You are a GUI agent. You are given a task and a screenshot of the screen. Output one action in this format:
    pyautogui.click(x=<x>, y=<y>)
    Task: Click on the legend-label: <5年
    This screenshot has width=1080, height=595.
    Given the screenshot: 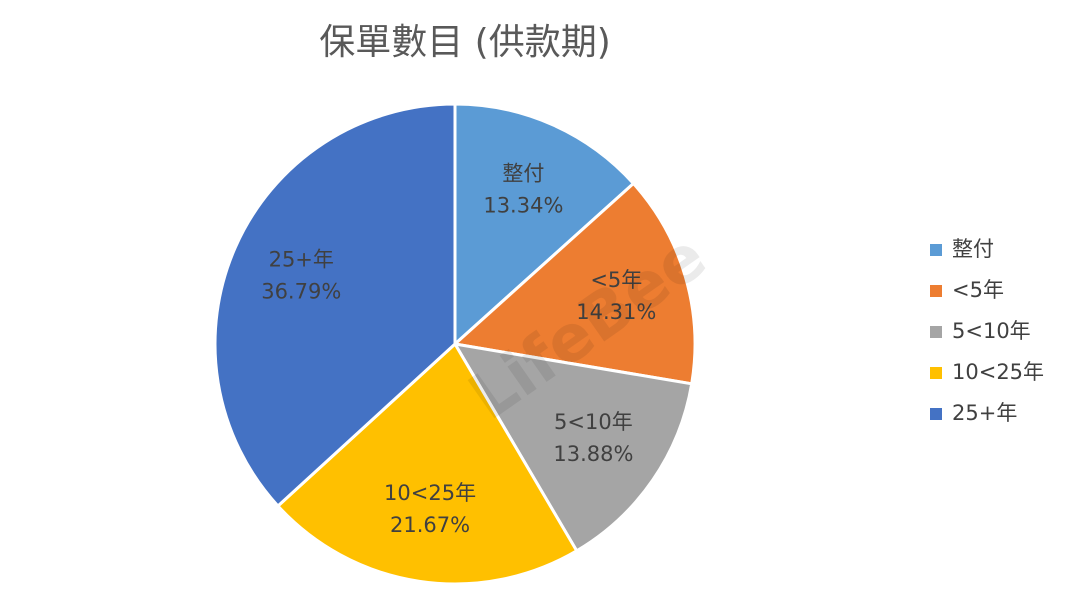 What is the action you would take?
    pyautogui.click(x=978, y=290)
    